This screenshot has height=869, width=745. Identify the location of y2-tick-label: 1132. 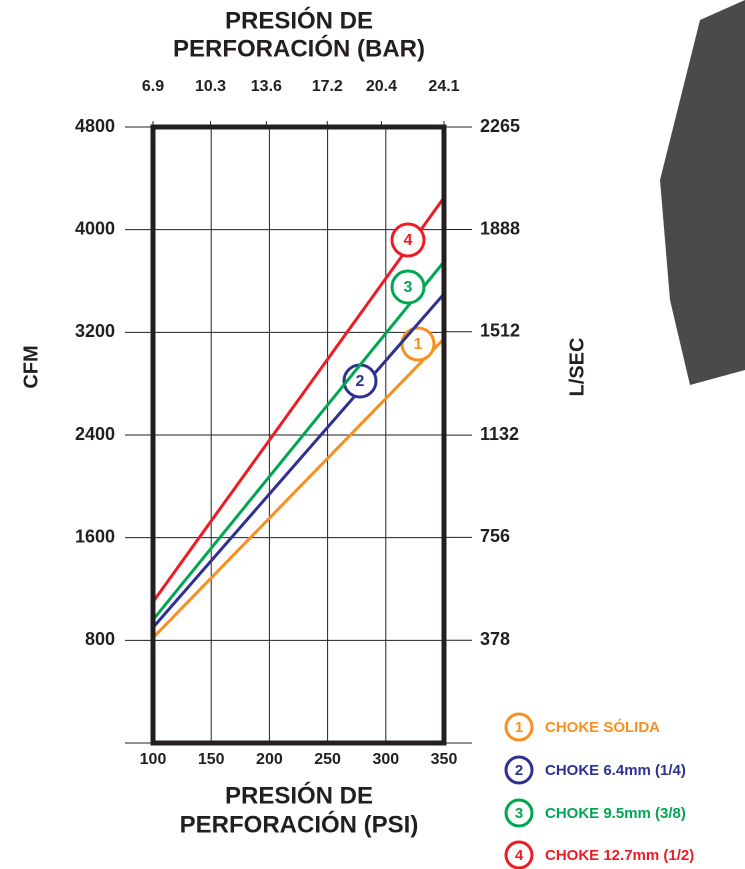
(499, 434).